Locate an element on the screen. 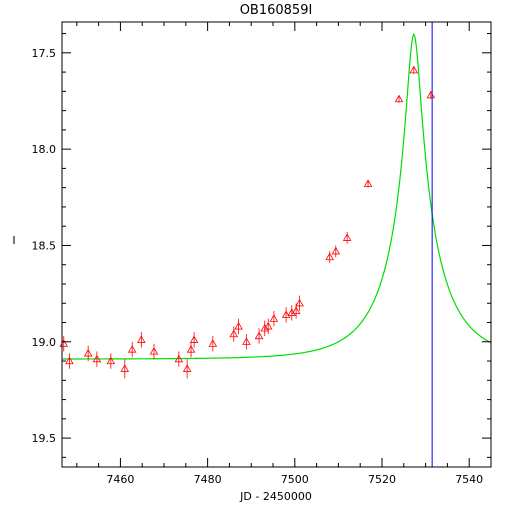 Image resolution: width=510 pixels, height=510 pixels. x-tick-label: 7480 is located at coordinates (208, 479).